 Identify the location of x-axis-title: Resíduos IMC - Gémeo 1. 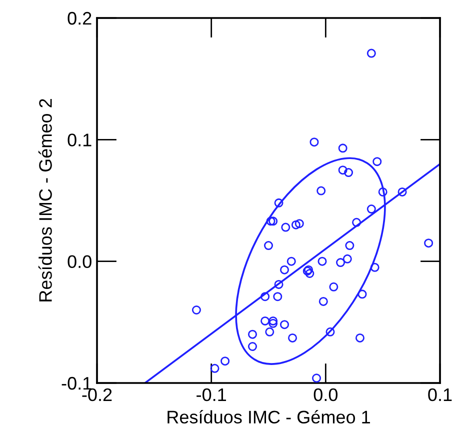
(269, 417).